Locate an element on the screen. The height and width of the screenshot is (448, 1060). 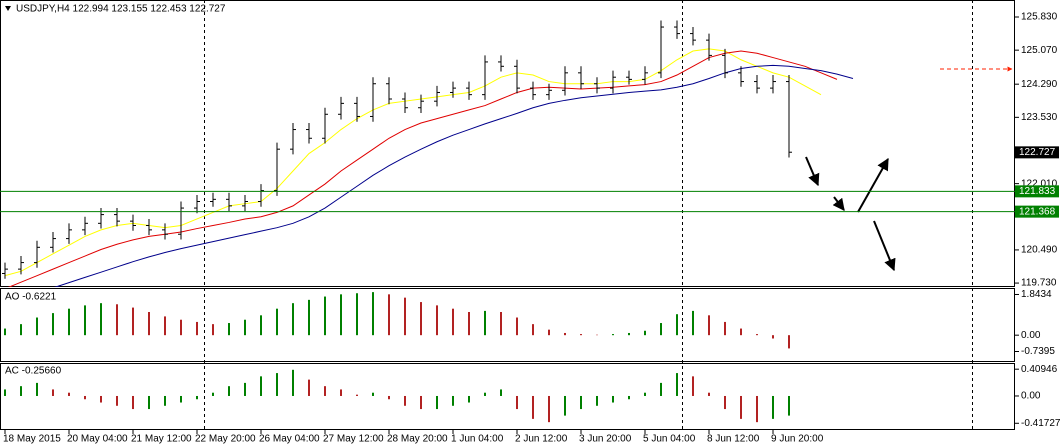
x-tick-label: 8 Jun 12:00 is located at coordinates (733, 439).